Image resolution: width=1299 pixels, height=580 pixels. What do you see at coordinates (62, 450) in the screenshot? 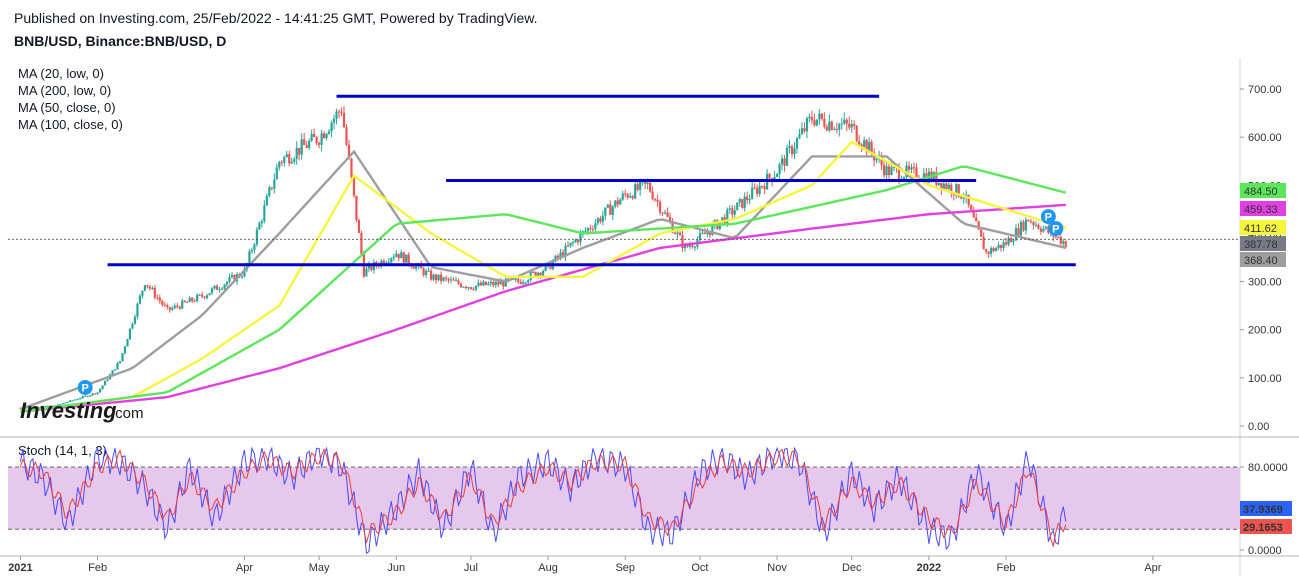
I see `stoch-legend: Stoch (14, 1, 3)` at bounding box center [62, 450].